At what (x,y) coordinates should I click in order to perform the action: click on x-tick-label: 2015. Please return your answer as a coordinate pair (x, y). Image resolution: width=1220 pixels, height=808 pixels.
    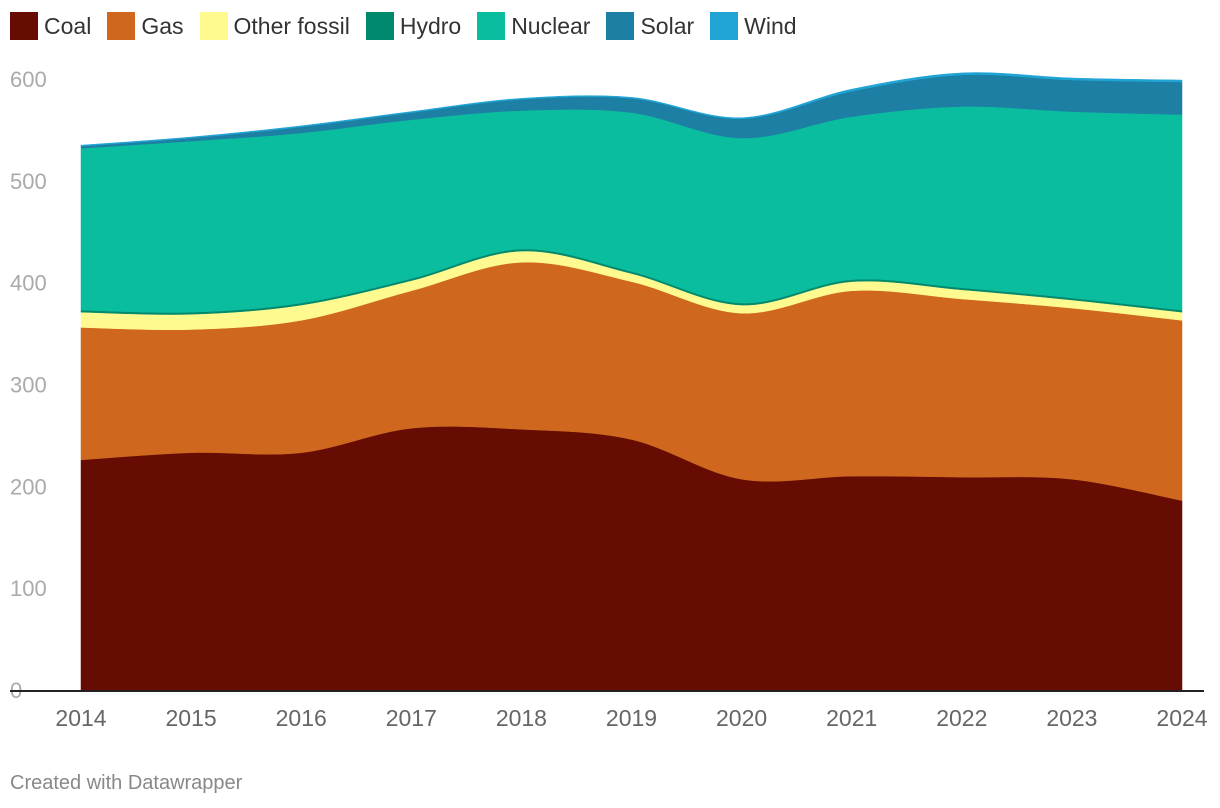
    Looking at the image, I should click on (191, 718).